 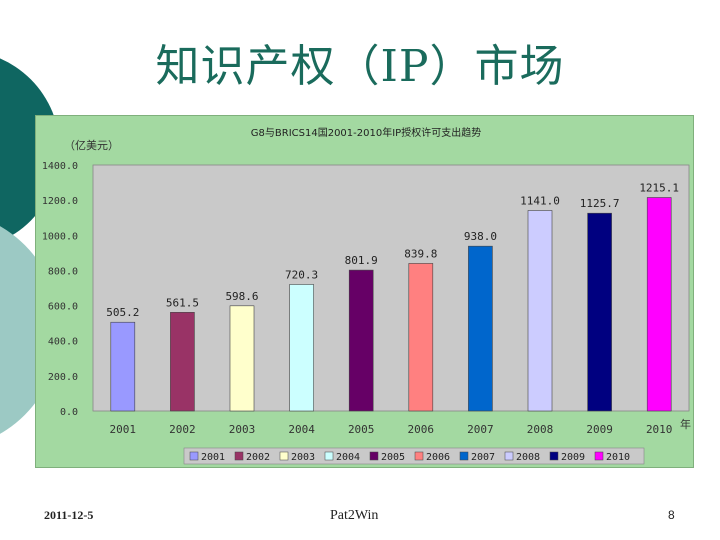 What do you see at coordinates (122, 312) in the screenshot?
I see `bar-value-label: 505.2` at bounding box center [122, 312].